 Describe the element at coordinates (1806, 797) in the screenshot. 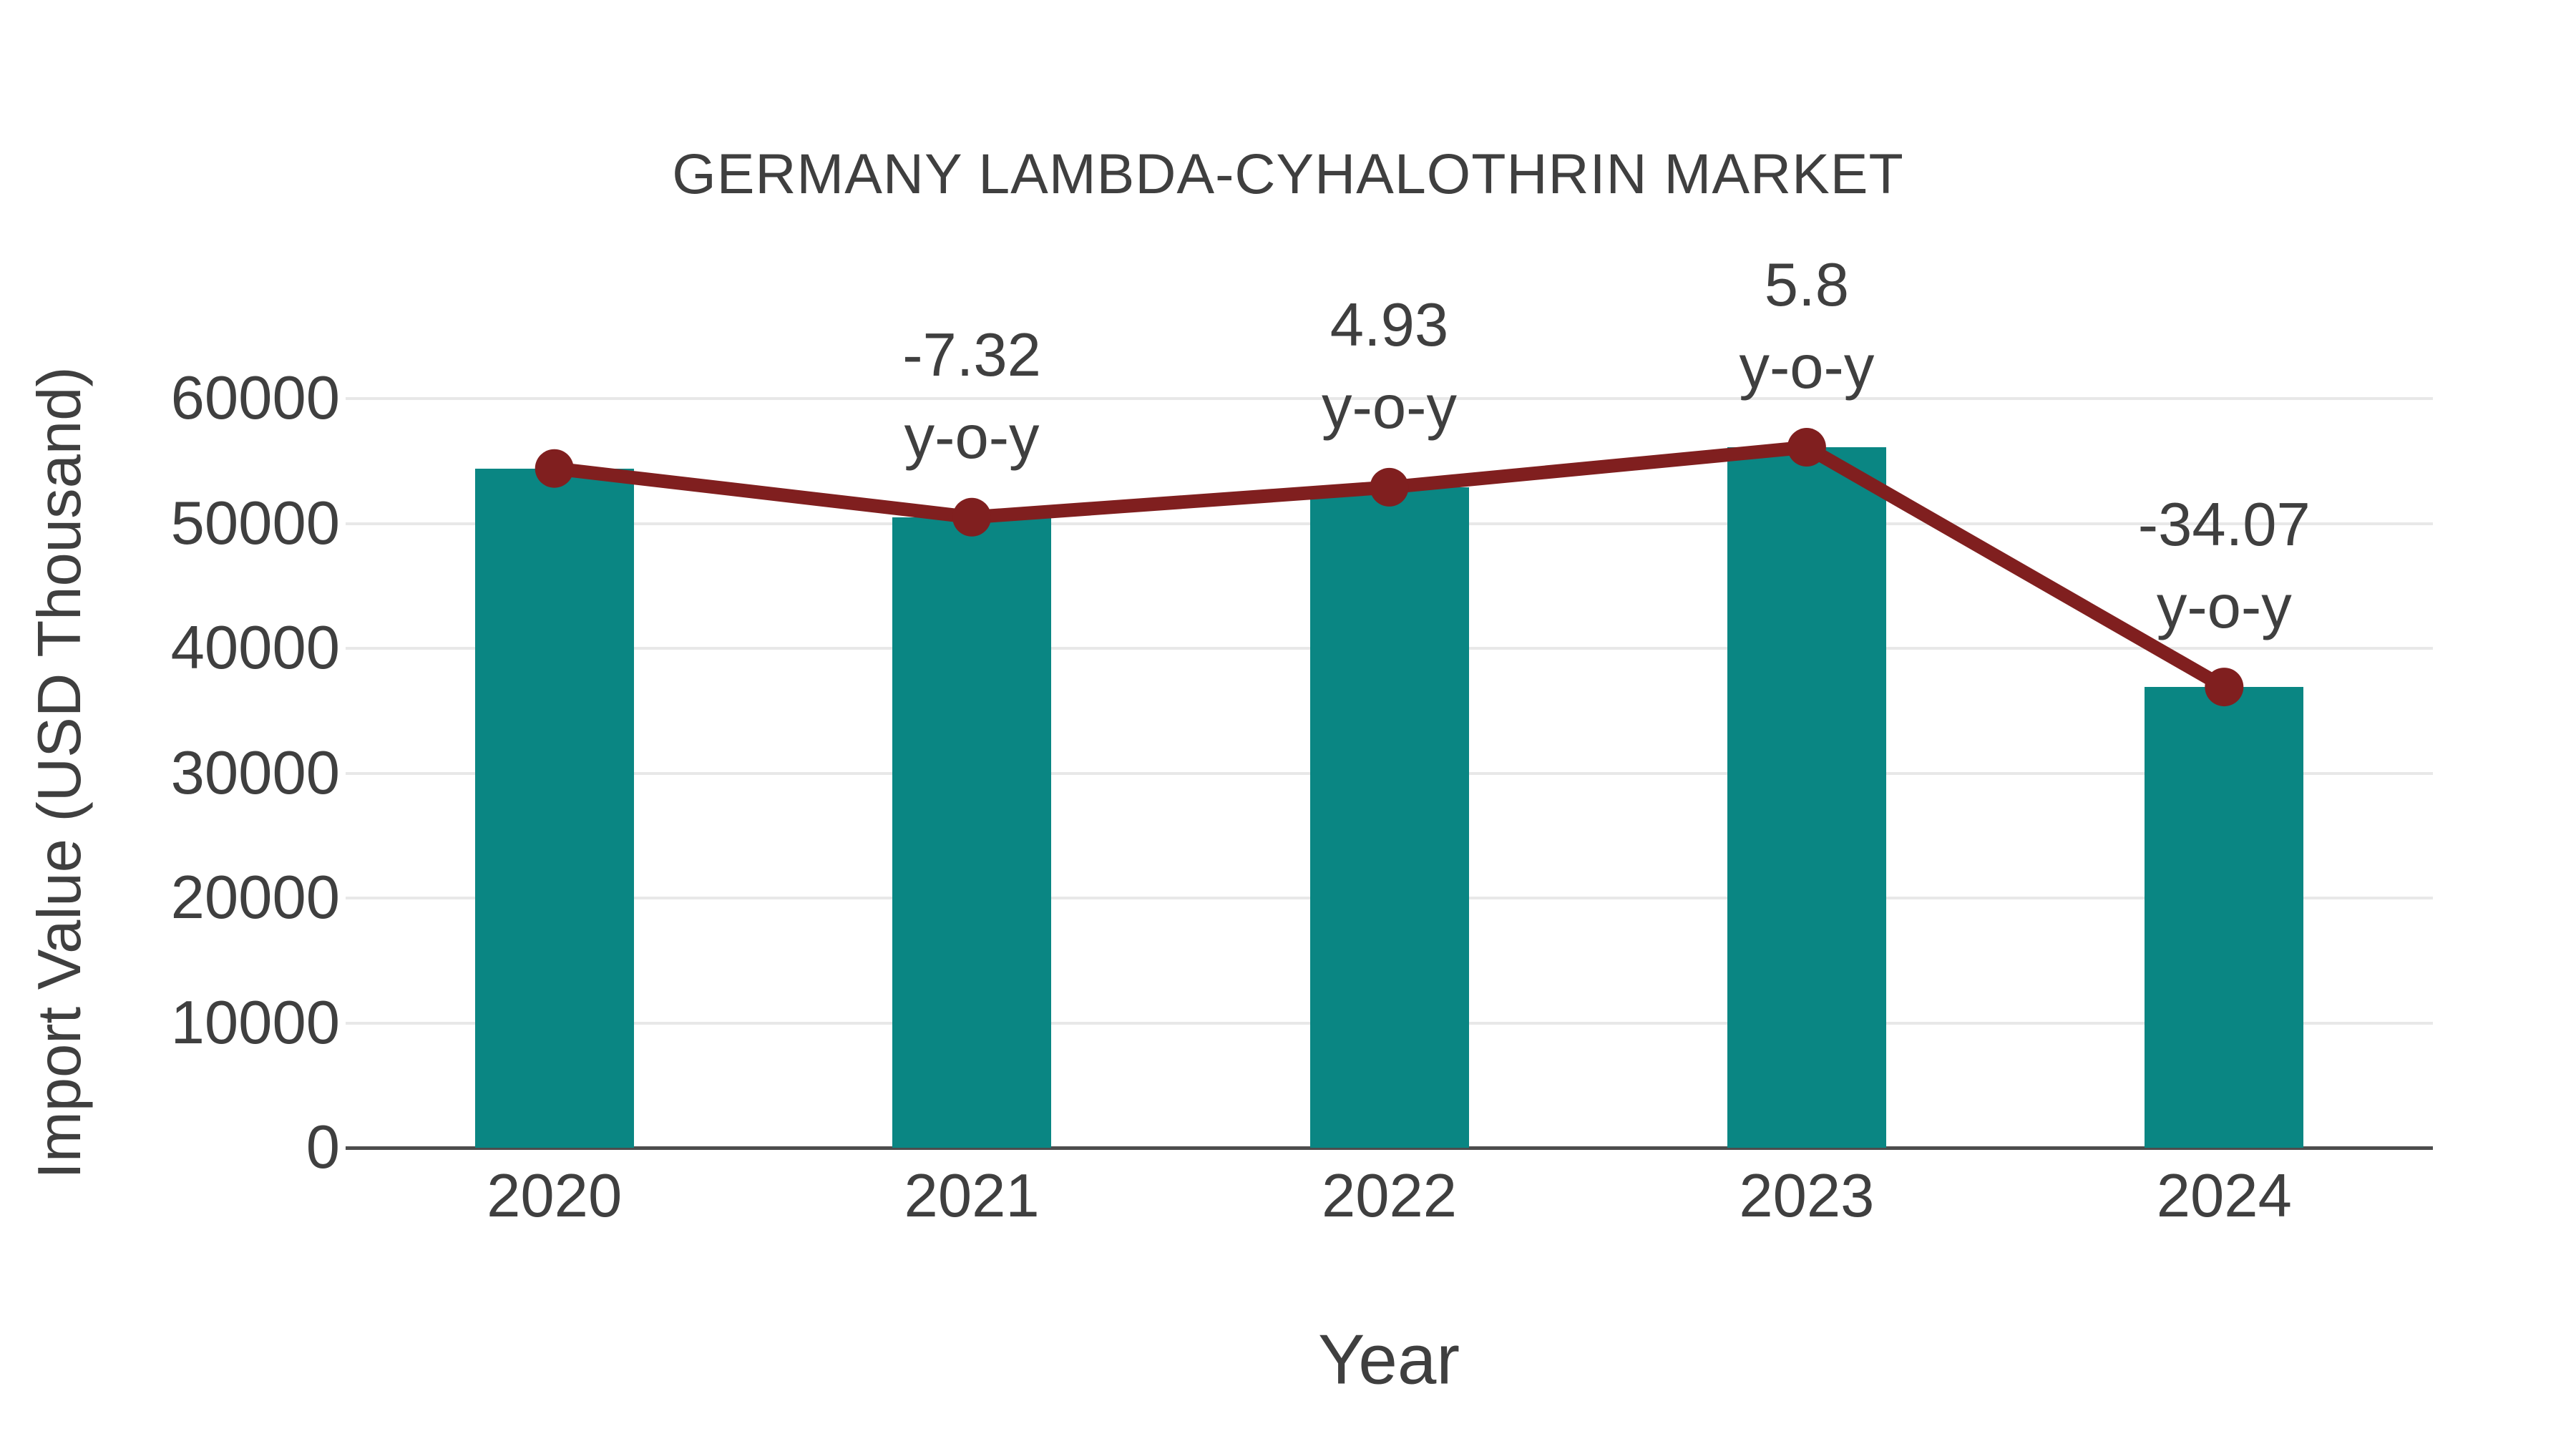

I see `bar-2023` at that location.